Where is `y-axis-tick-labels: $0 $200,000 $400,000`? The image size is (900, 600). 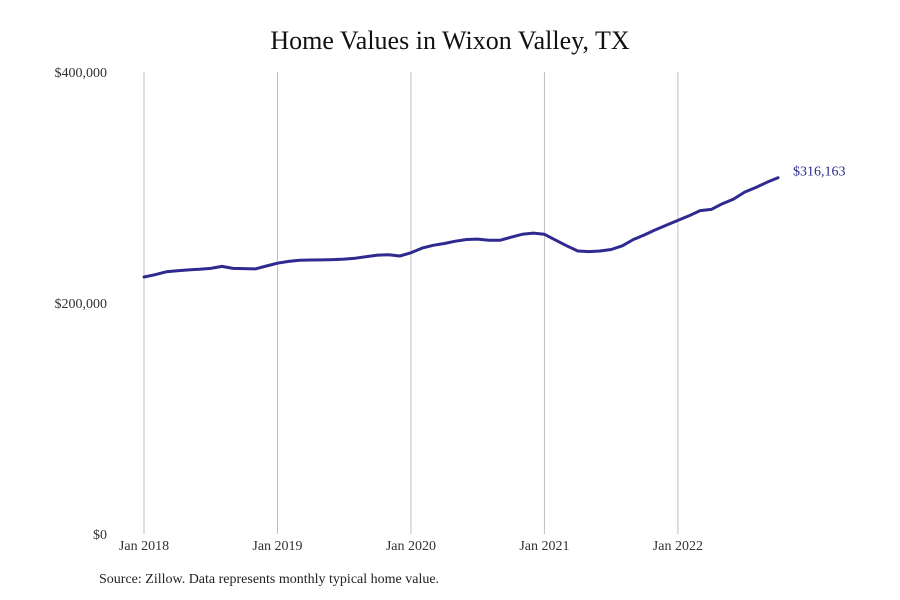
y-axis-tick-labels: $0 $200,000 $400,000 is located at coordinates (81, 304).